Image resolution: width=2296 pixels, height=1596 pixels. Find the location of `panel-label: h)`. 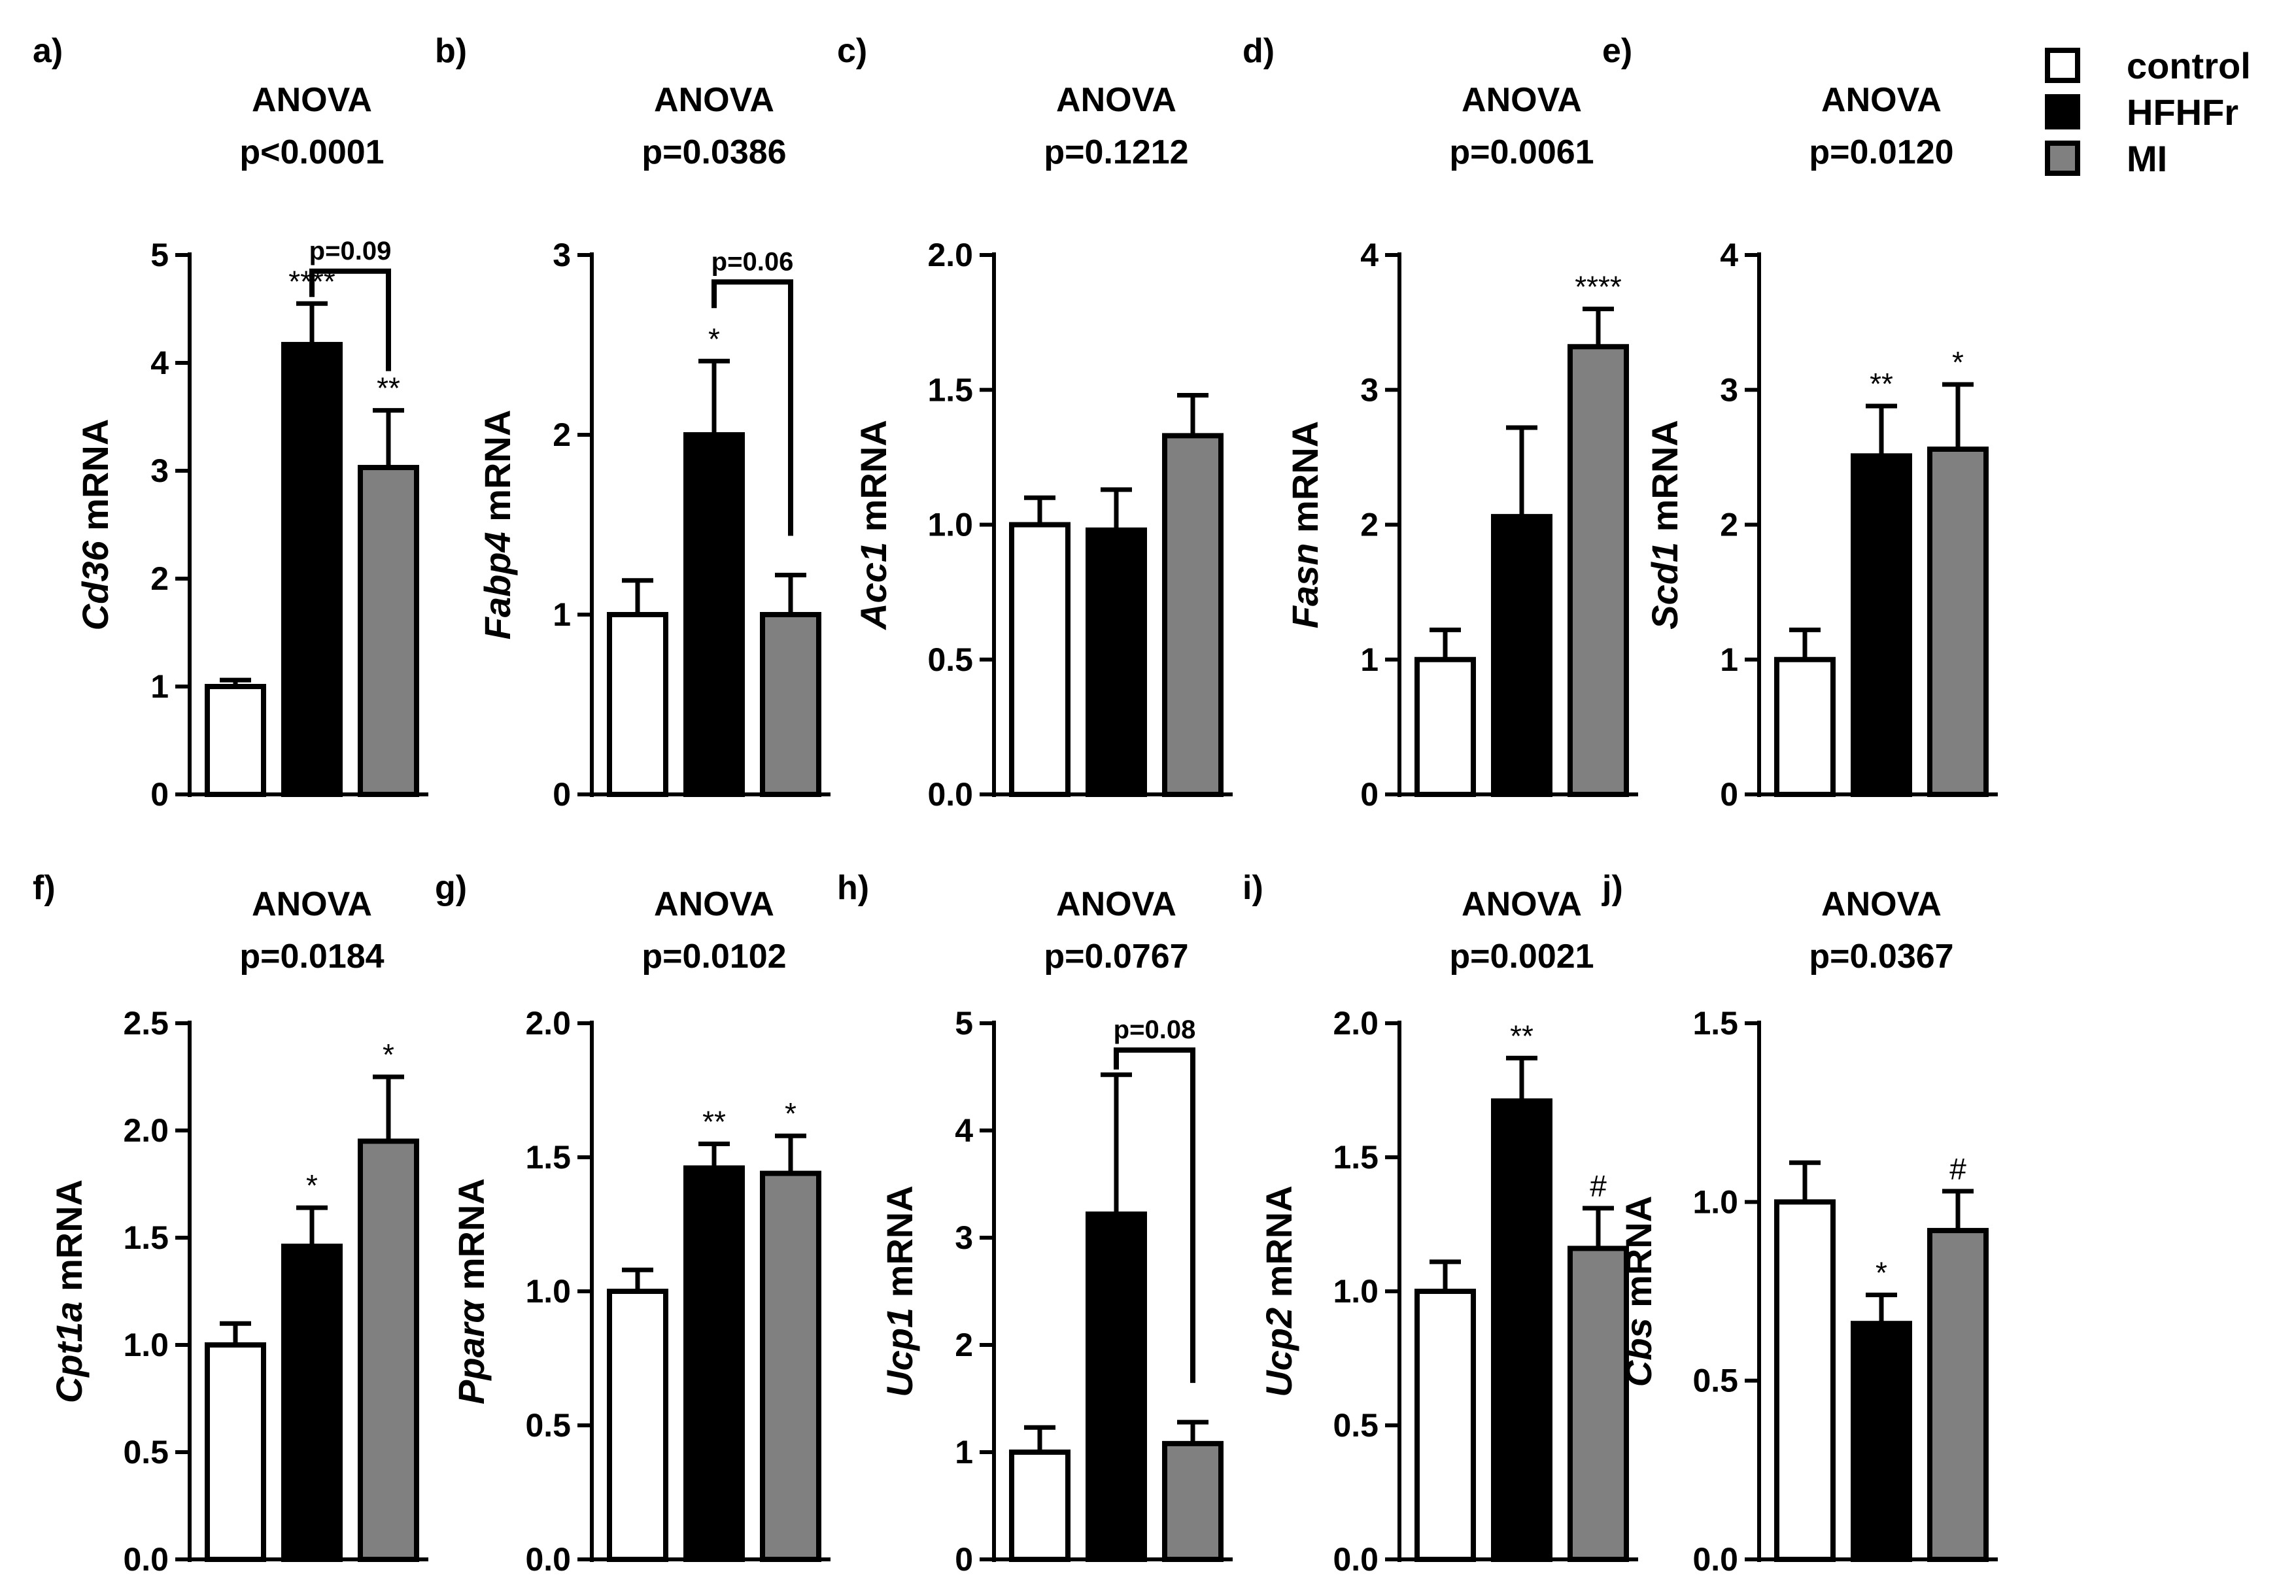

panel-label: h) is located at coordinates (853, 888).